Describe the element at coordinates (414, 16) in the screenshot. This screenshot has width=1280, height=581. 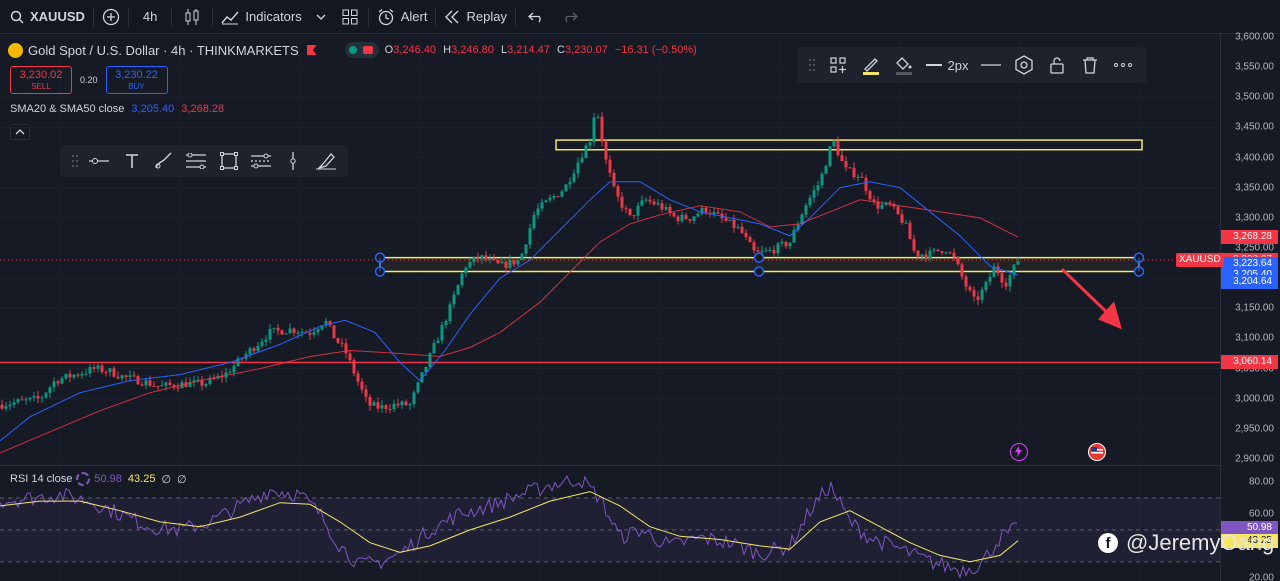
I see `alert-label: Alert` at that location.